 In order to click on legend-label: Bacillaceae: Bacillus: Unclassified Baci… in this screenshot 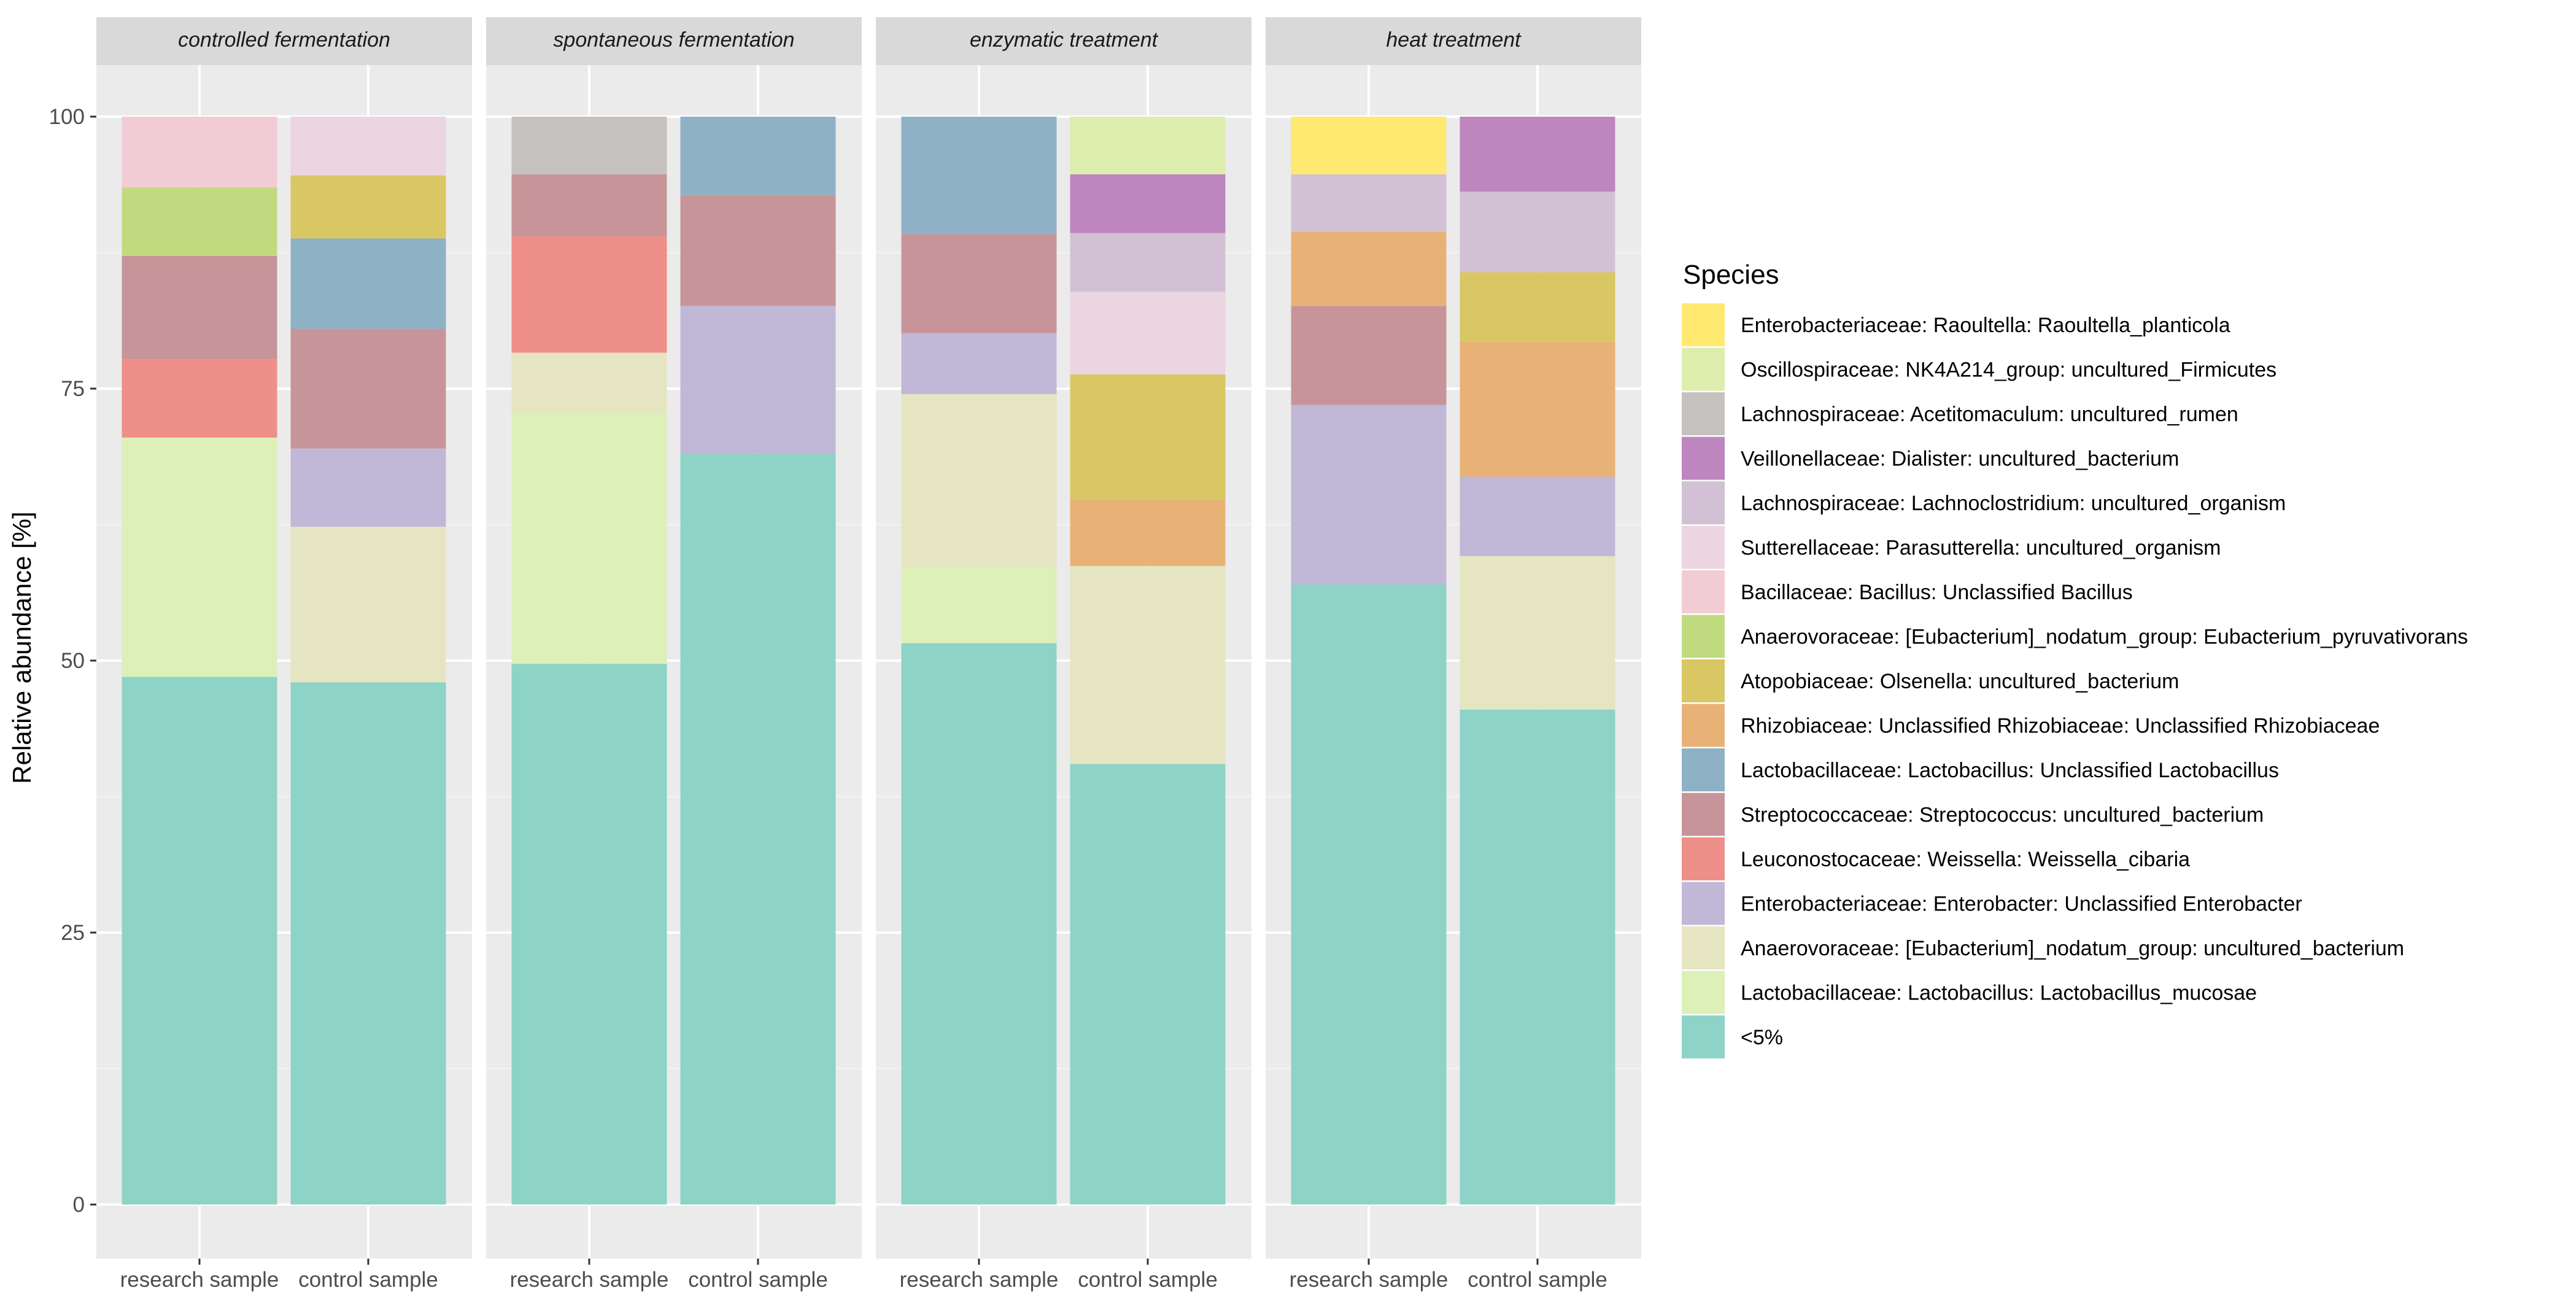, I will do `click(1937, 592)`.